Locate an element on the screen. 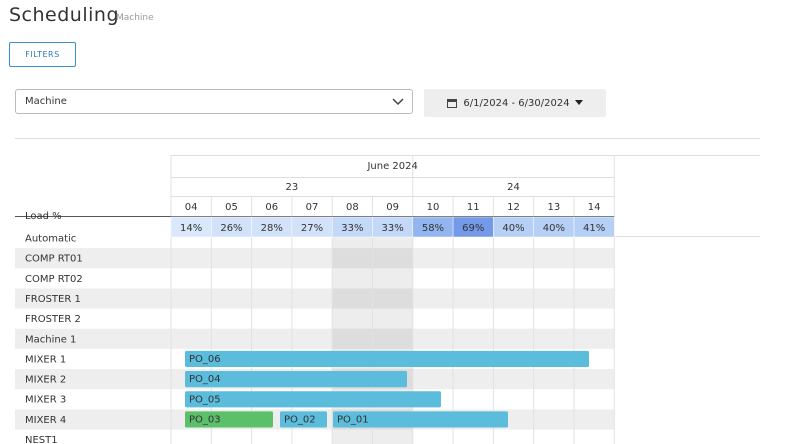 This screenshot has width=788, height=444. row-label: MIXER 3 is located at coordinates (45, 400).